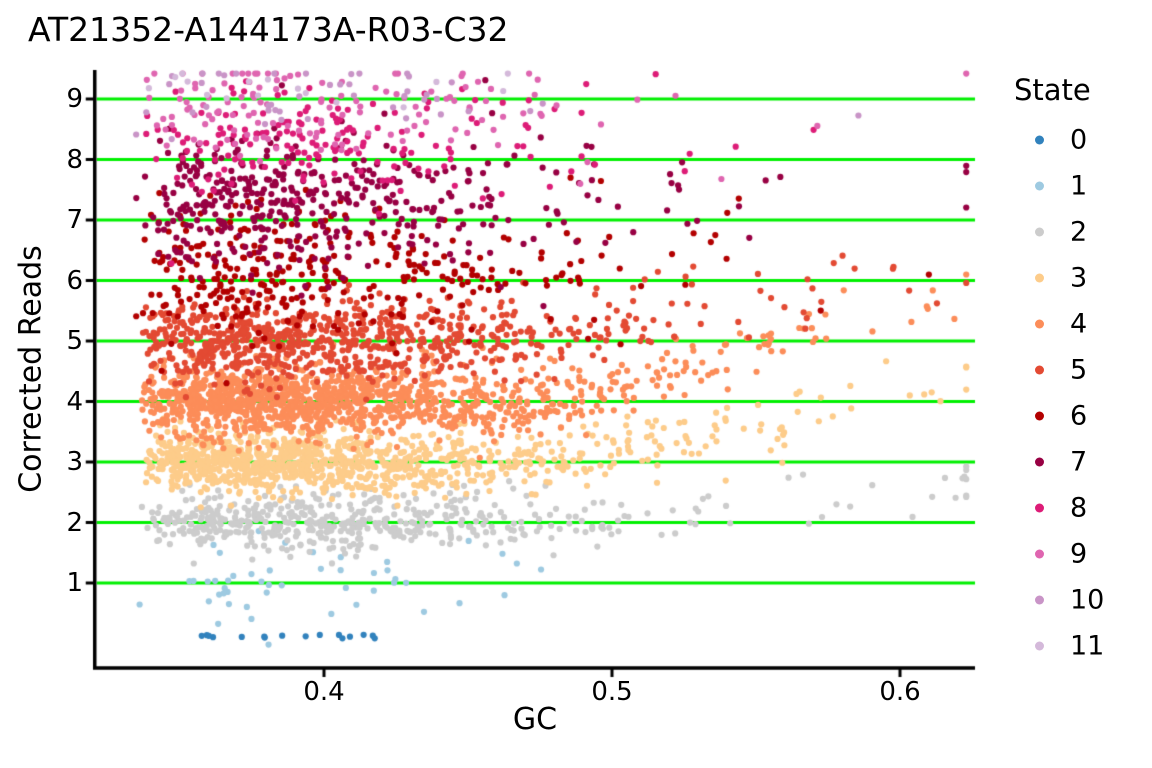 This screenshot has height=768, width=1152. What do you see at coordinates (74, 159) in the screenshot?
I see `y-tick-label: 8` at bounding box center [74, 159].